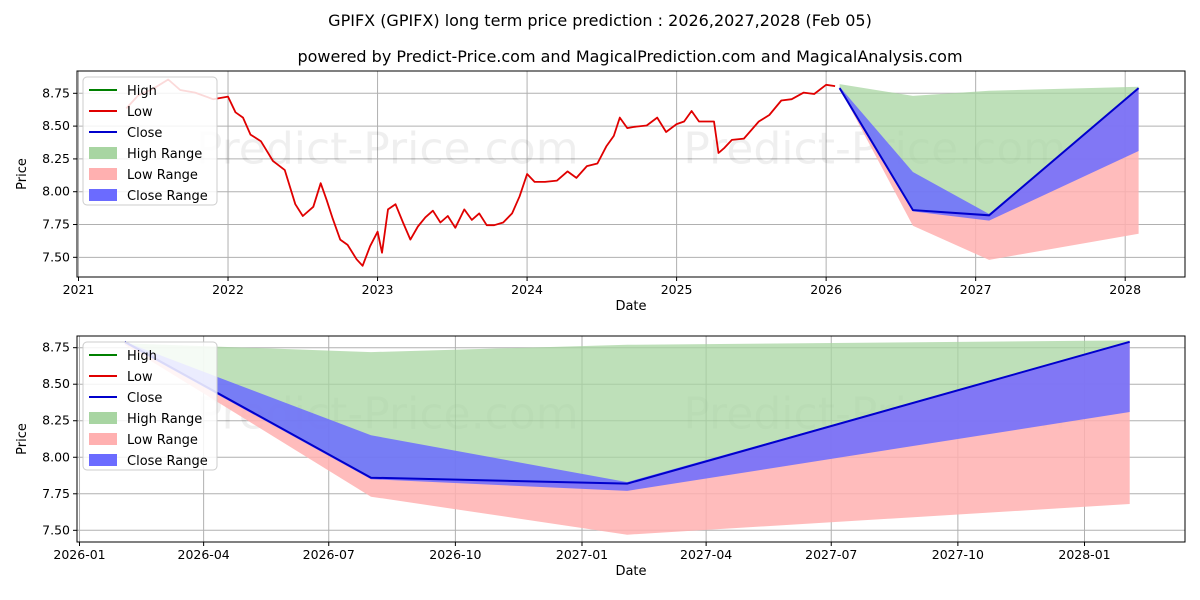 This screenshot has width=1200, height=600. What do you see at coordinates (228, 289) in the screenshot?
I see `x-tick-label: 2022` at bounding box center [228, 289].